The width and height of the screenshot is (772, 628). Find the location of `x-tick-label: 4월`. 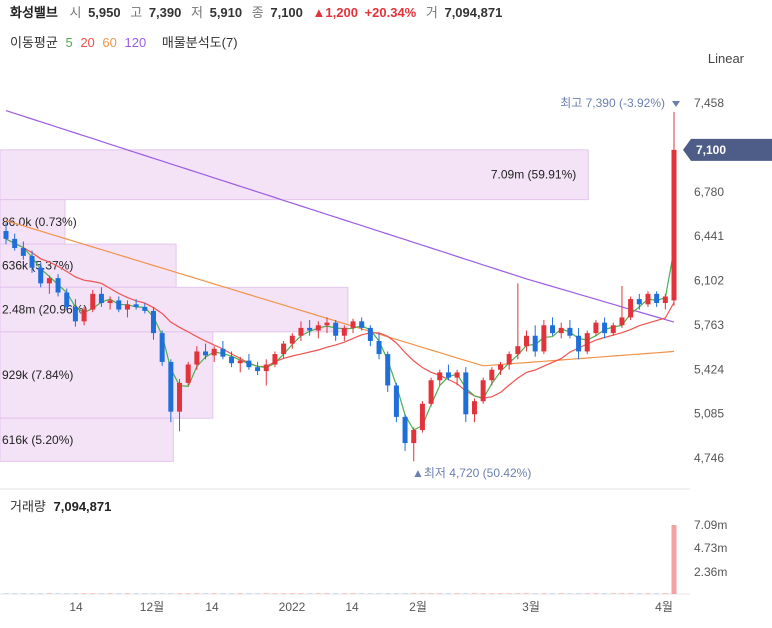

x-tick-label: 4월 is located at coordinates (664, 607).